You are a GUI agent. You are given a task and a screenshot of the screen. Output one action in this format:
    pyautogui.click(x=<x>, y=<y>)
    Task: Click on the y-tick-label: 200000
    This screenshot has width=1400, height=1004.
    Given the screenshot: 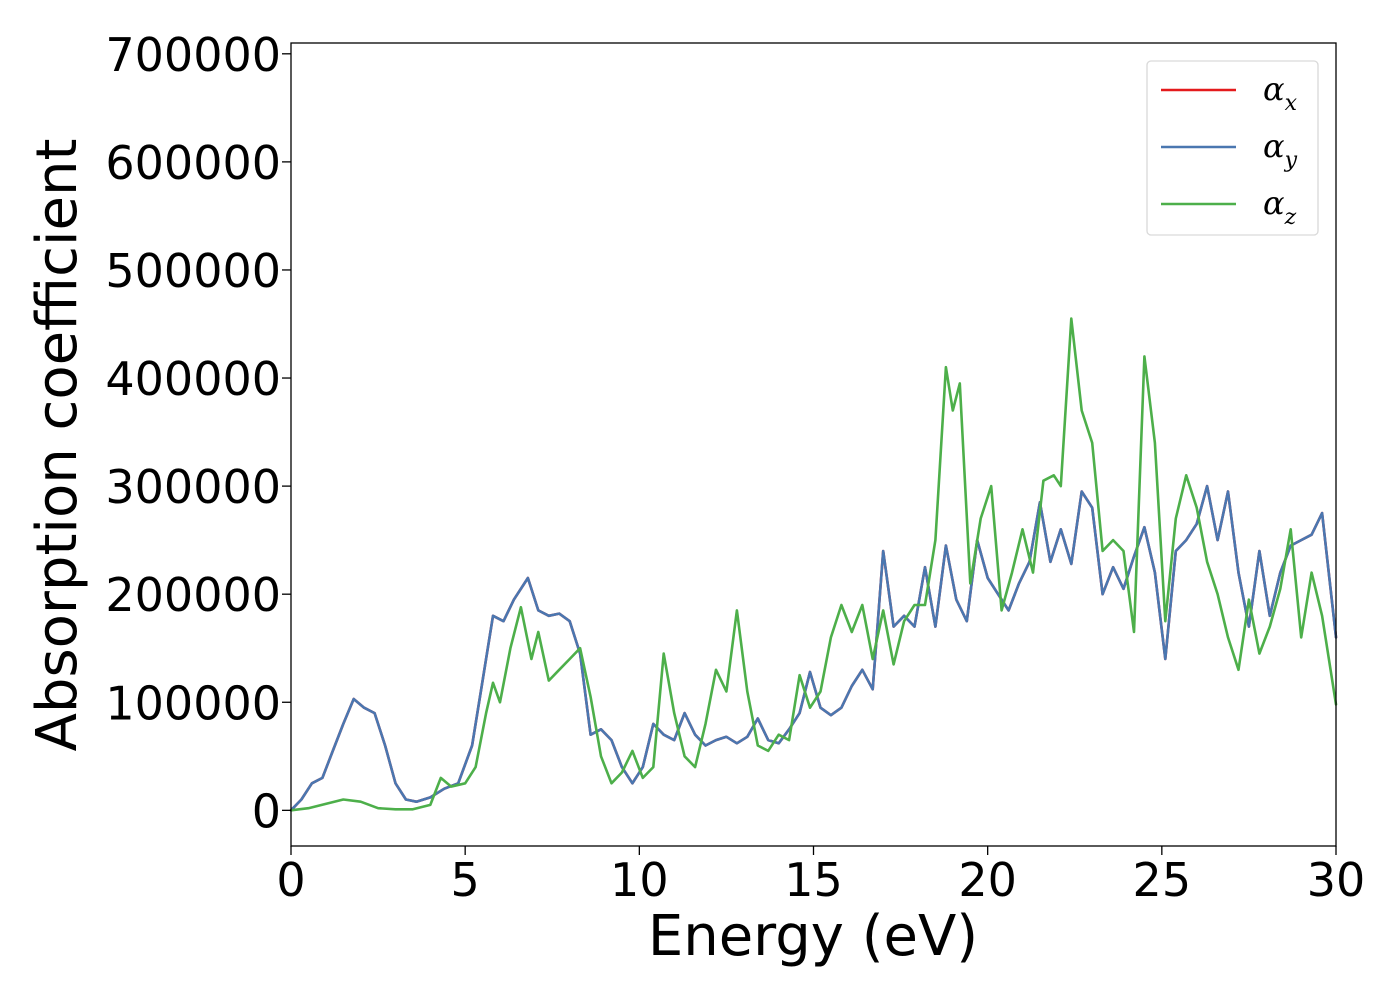 What is the action you would take?
    pyautogui.click(x=193, y=595)
    